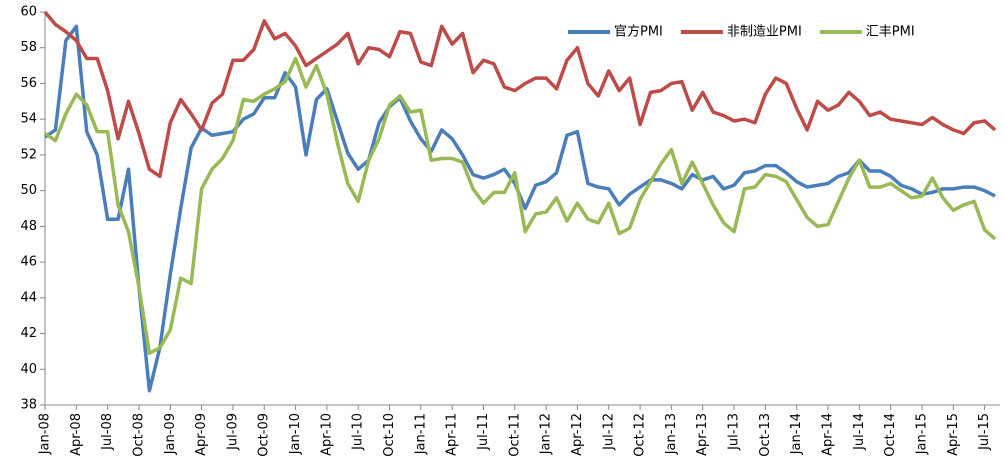 The height and width of the screenshot is (476, 1004). Describe the element at coordinates (28, 154) in the screenshot. I see `y-tick-label: 52` at that location.